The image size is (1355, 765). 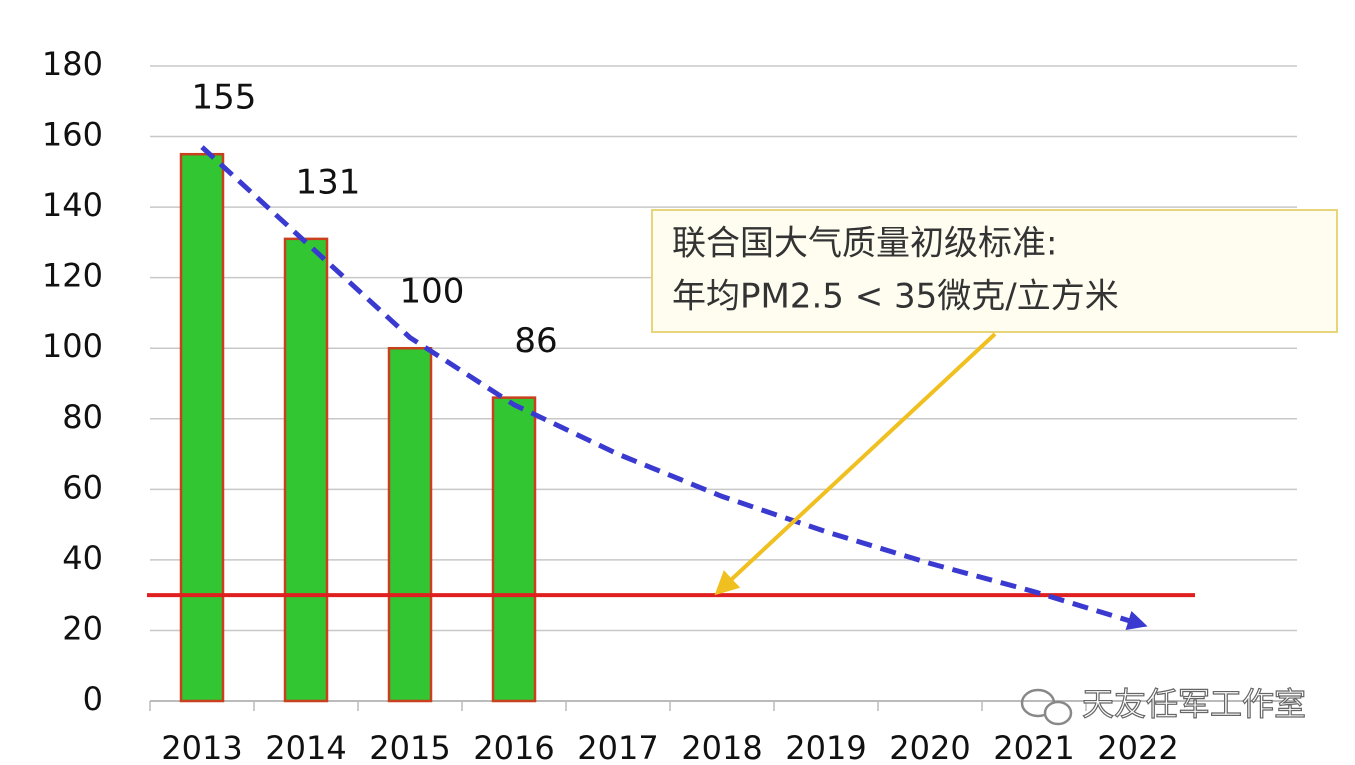 I want to click on x-tick-label: 2016, so click(x=513, y=747).